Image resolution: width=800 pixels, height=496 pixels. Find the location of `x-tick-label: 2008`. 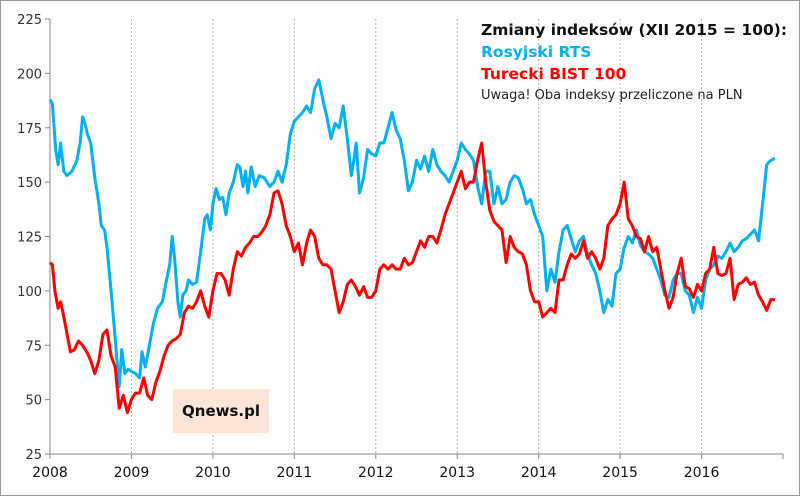

x-tick-label: 2008 is located at coordinates (50, 473).